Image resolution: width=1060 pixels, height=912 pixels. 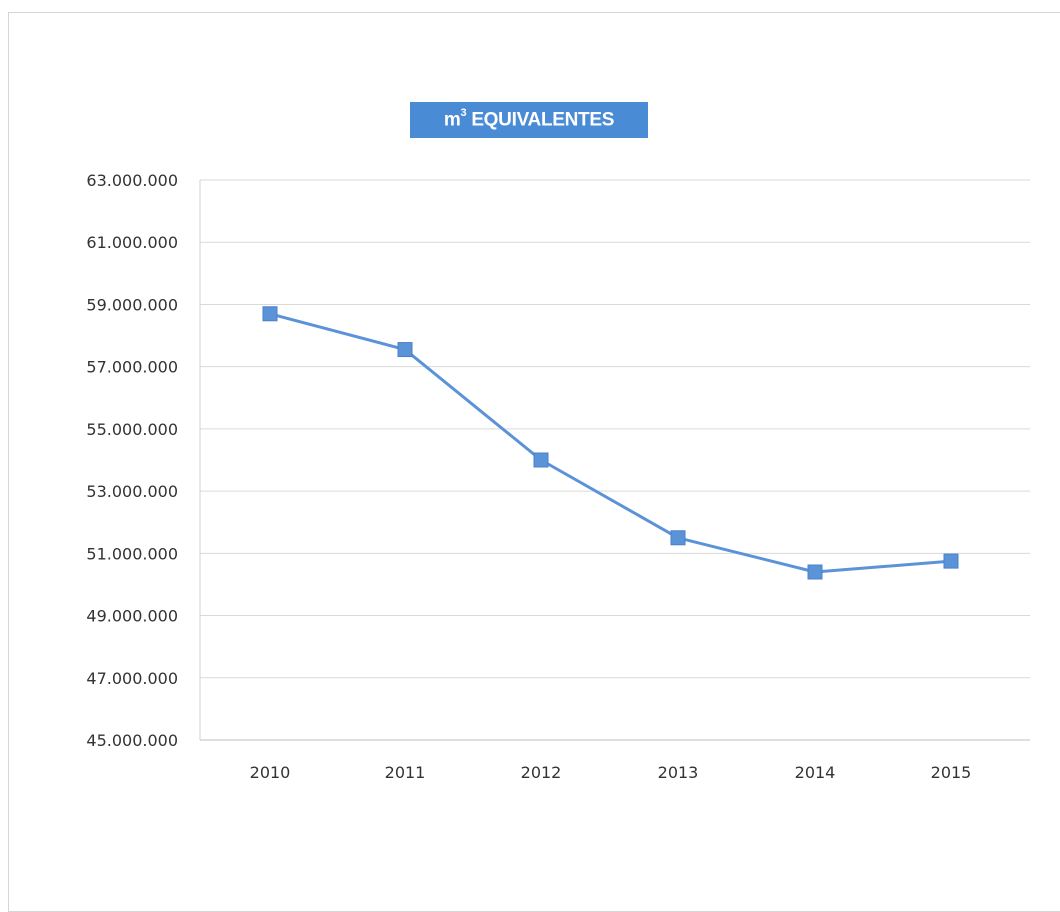 What do you see at coordinates (132, 180) in the screenshot?
I see `y-tick-label: 63.000.000` at bounding box center [132, 180].